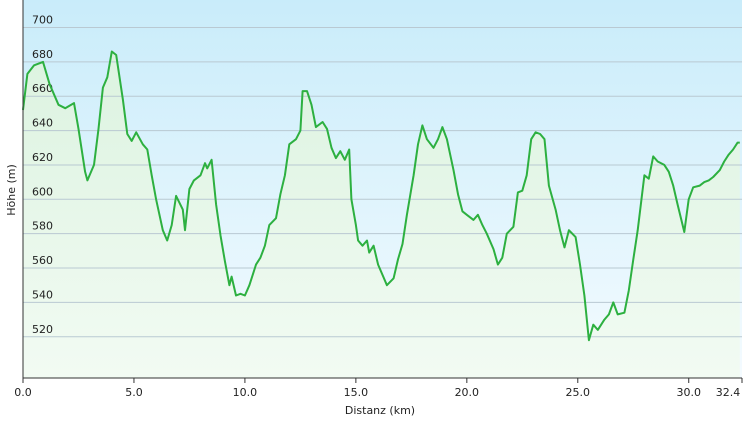  What do you see at coordinates (467, 392) in the screenshot?
I see `x-tick-label: 20.0` at bounding box center [467, 392].